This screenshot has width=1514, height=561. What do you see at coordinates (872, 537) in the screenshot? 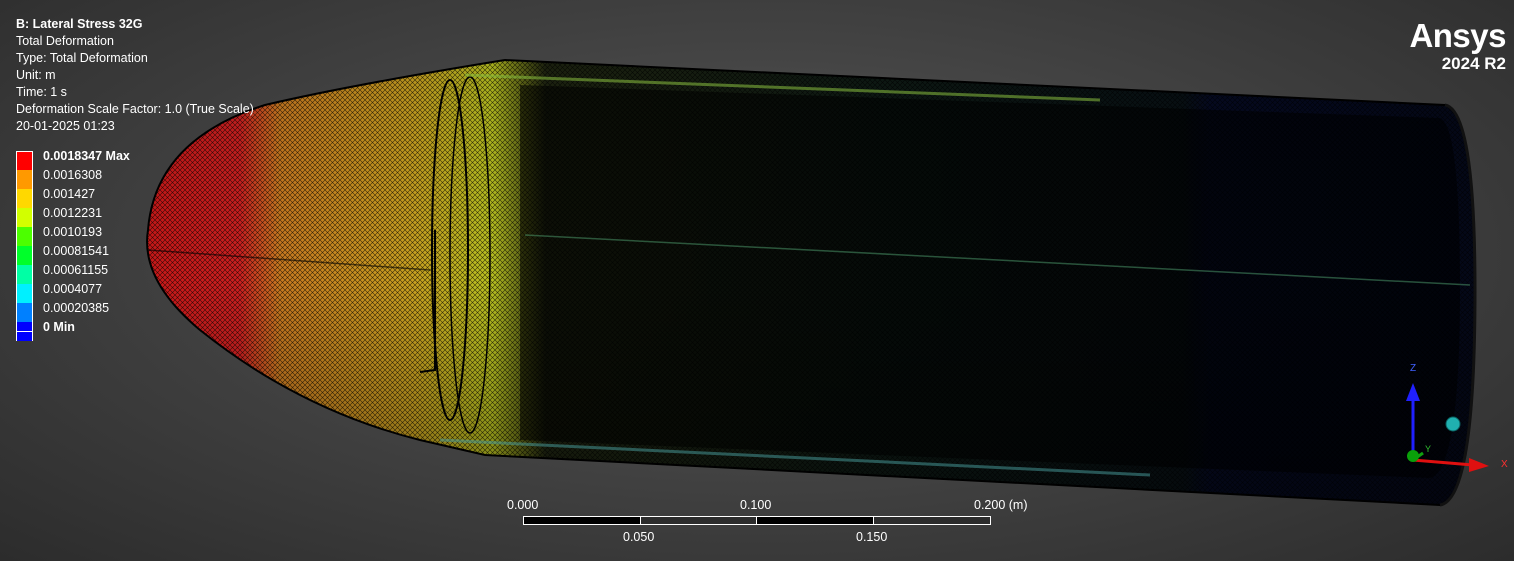
I see `scale-label-150: 0.150` at bounding box center [872, 537].